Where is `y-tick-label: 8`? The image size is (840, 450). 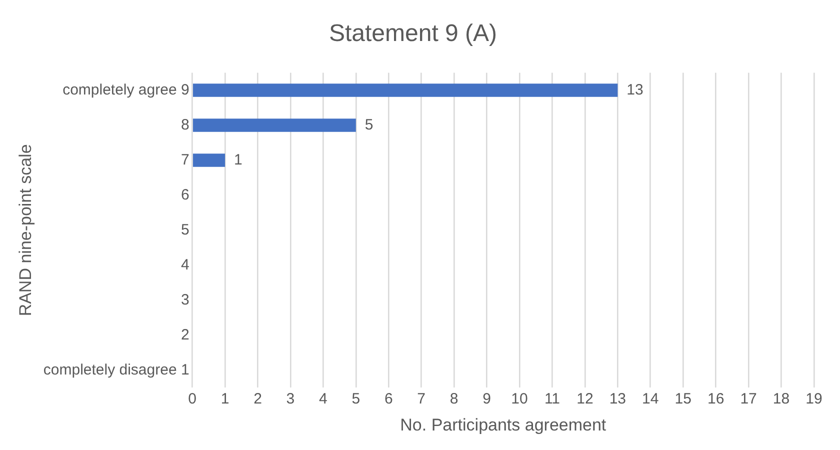
y-tick-label: 8 is located at coordinates (185, 125).